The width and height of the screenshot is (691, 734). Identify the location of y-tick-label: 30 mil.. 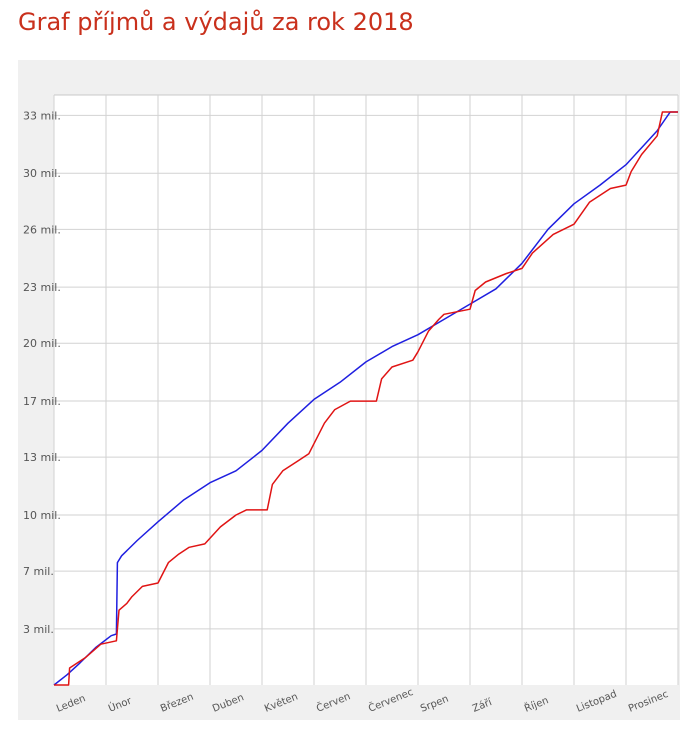
(42, 173).